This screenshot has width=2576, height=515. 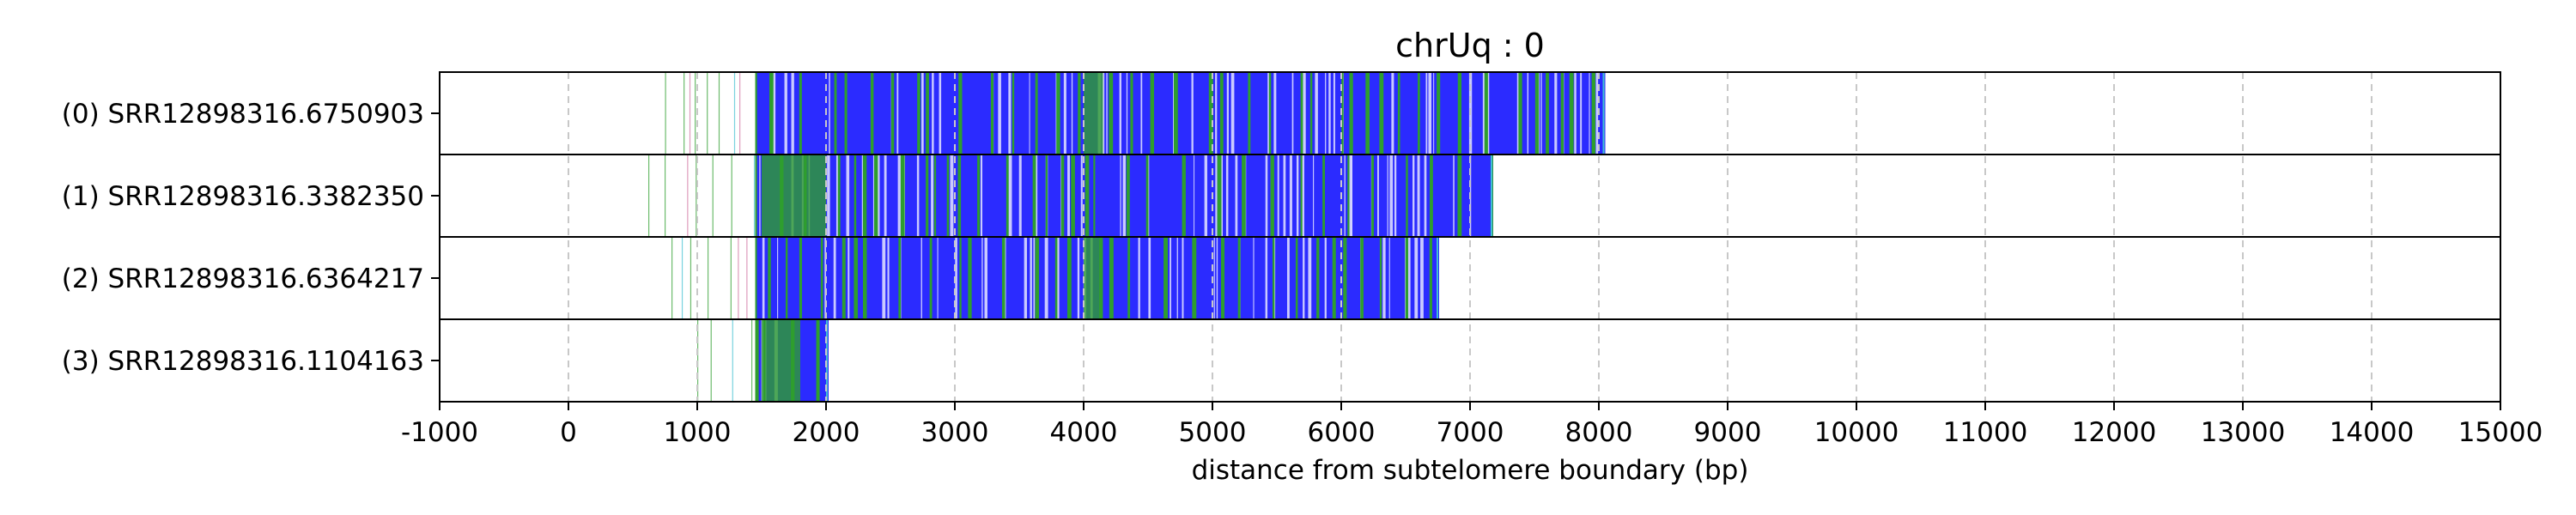 What do you see at coordinates (1084, 432) in the screenshot?
I see `x-tick-label: 4000` at bounding box center [1084, 432].